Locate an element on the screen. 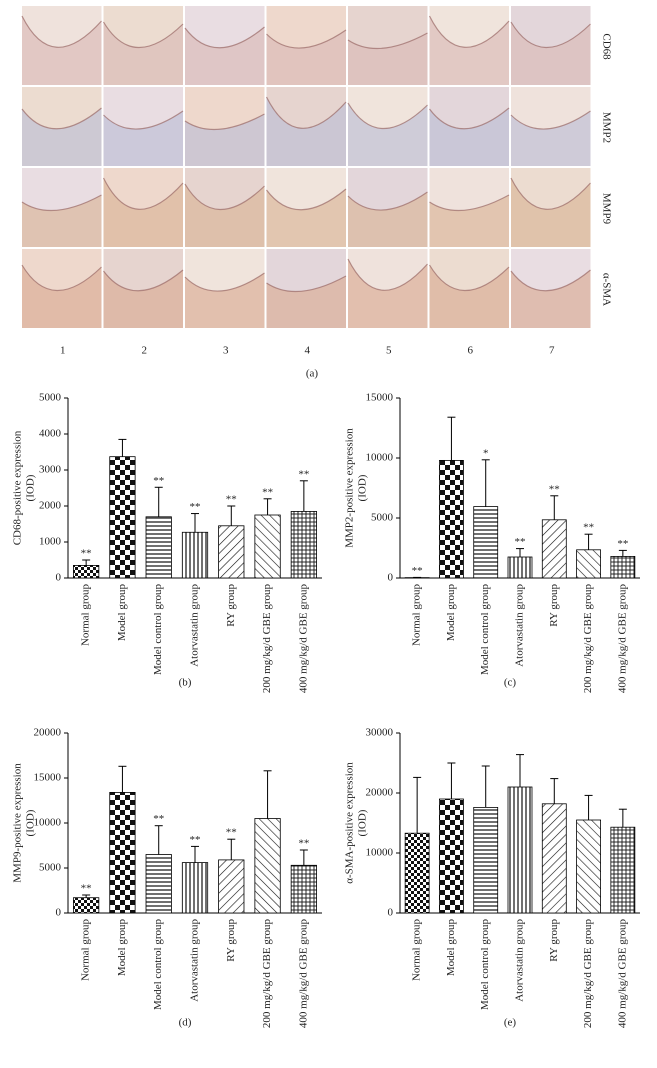  chart-caption: (c) is located at coordinates (510, 683).